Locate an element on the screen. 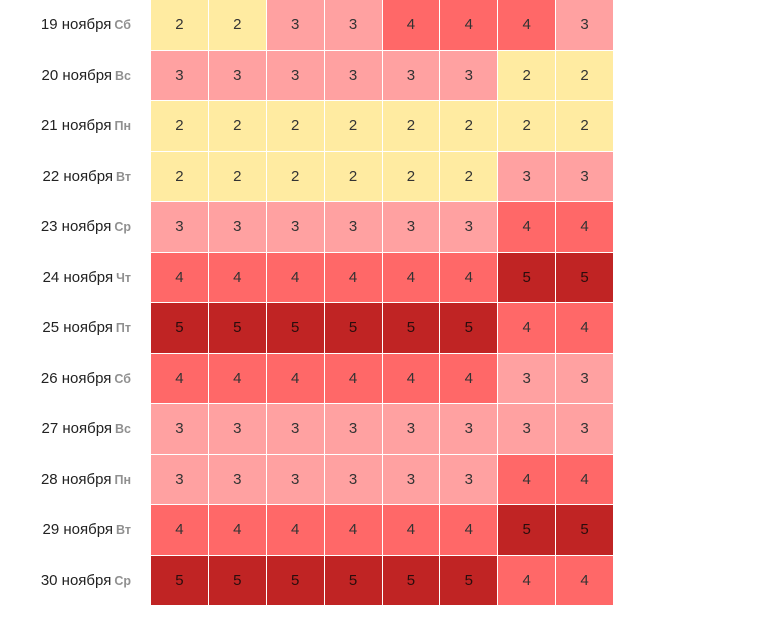 This screenshot has height=632, width=764. weekday-label: Пт is located at coordinates (123, 328).